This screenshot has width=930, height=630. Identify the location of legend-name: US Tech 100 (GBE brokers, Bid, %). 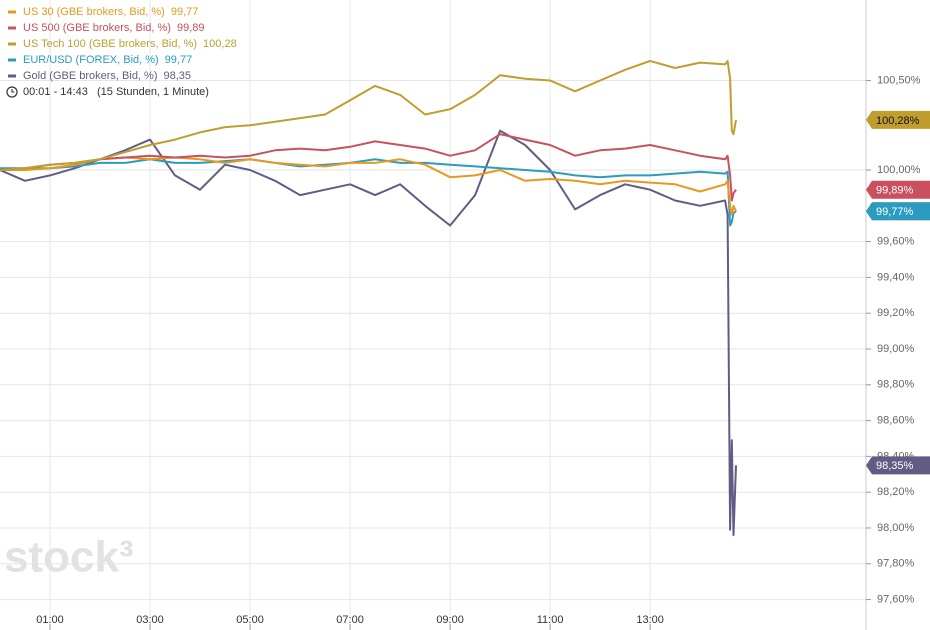
(110, 44).